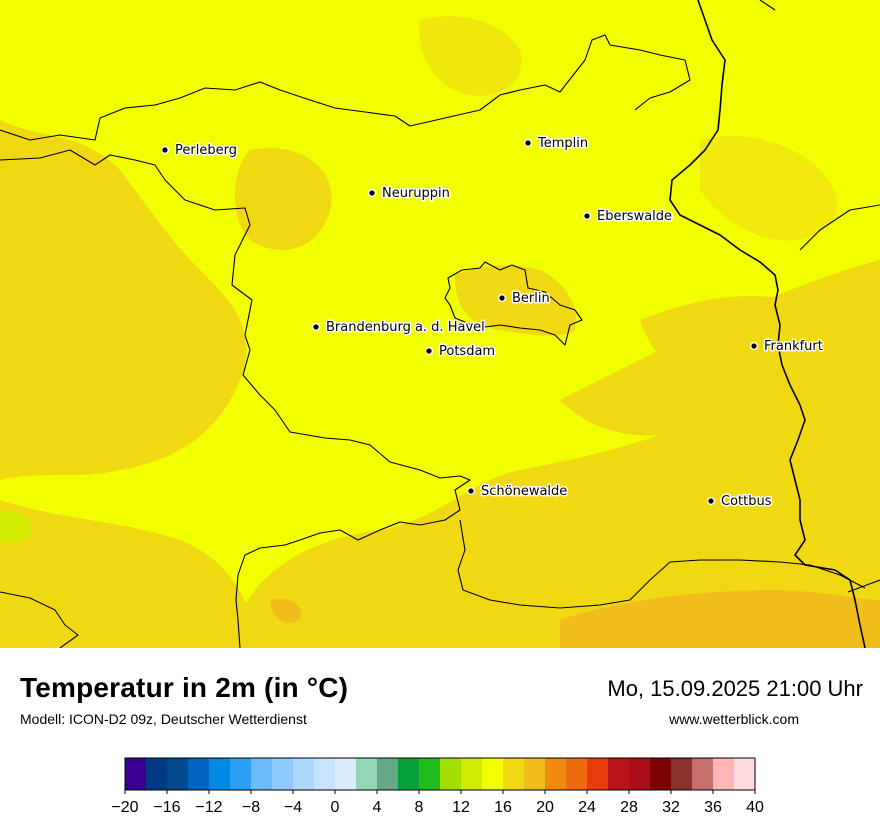  What do you see at coordinates (629, 807) in the screenshot?
I see `colorbar-tick-label: 28` at bounding box center [629, 807].